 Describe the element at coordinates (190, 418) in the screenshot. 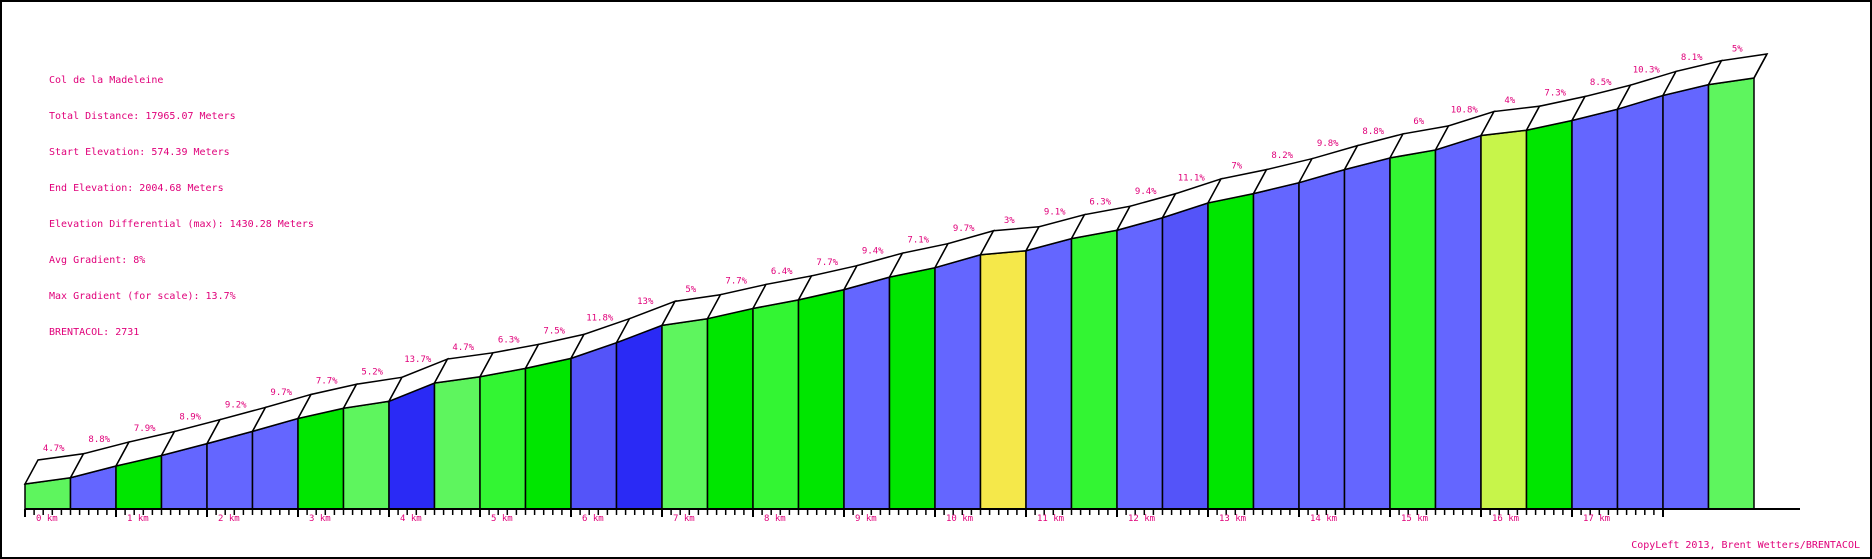

I see `gradient-label: 8.9%` at that location.